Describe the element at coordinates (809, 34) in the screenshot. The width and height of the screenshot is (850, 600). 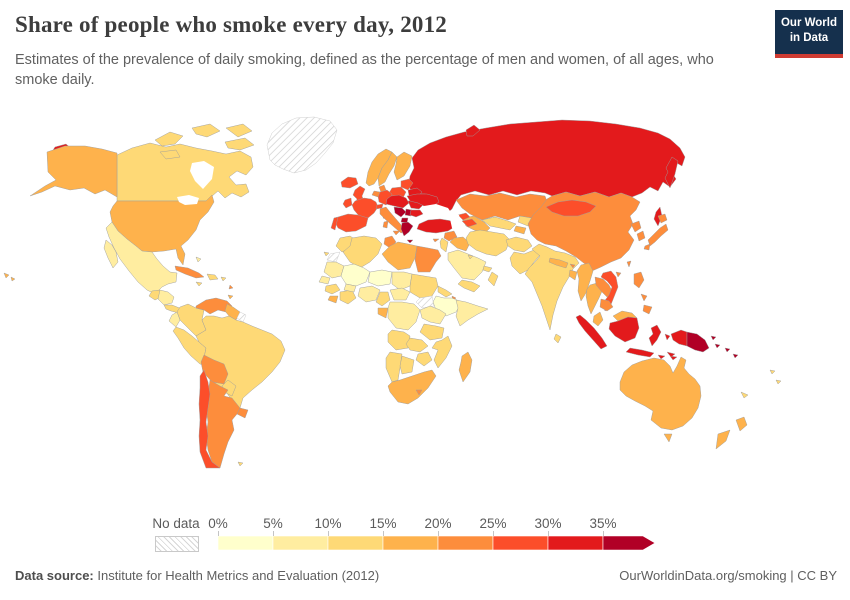
I see `owid-logo: Our World in Data` at that location.